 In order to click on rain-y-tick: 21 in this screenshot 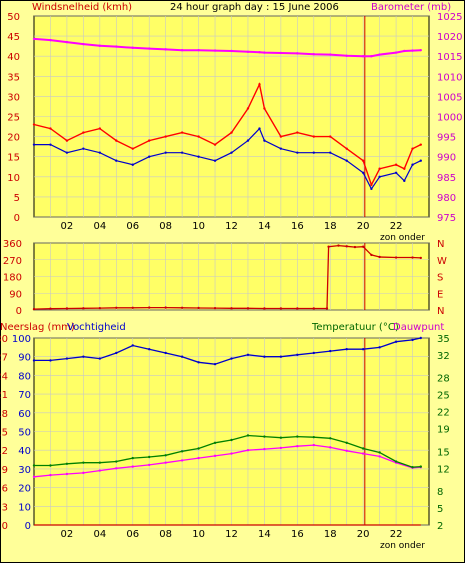, I will do `click(4, 395)`.